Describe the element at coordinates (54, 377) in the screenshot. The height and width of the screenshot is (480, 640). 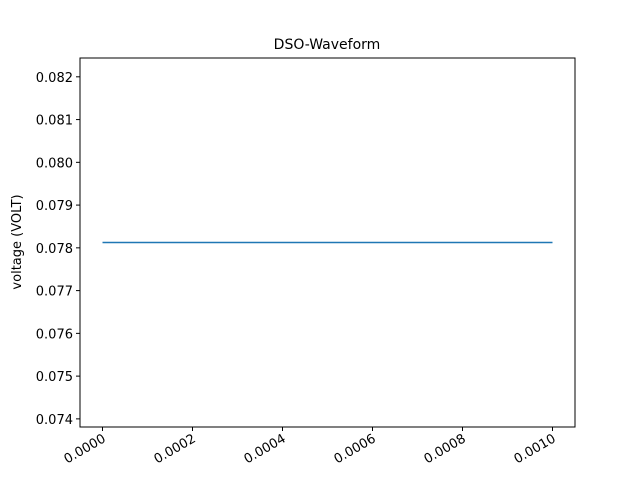
I see `y-tick-label: 0.075` at that location.